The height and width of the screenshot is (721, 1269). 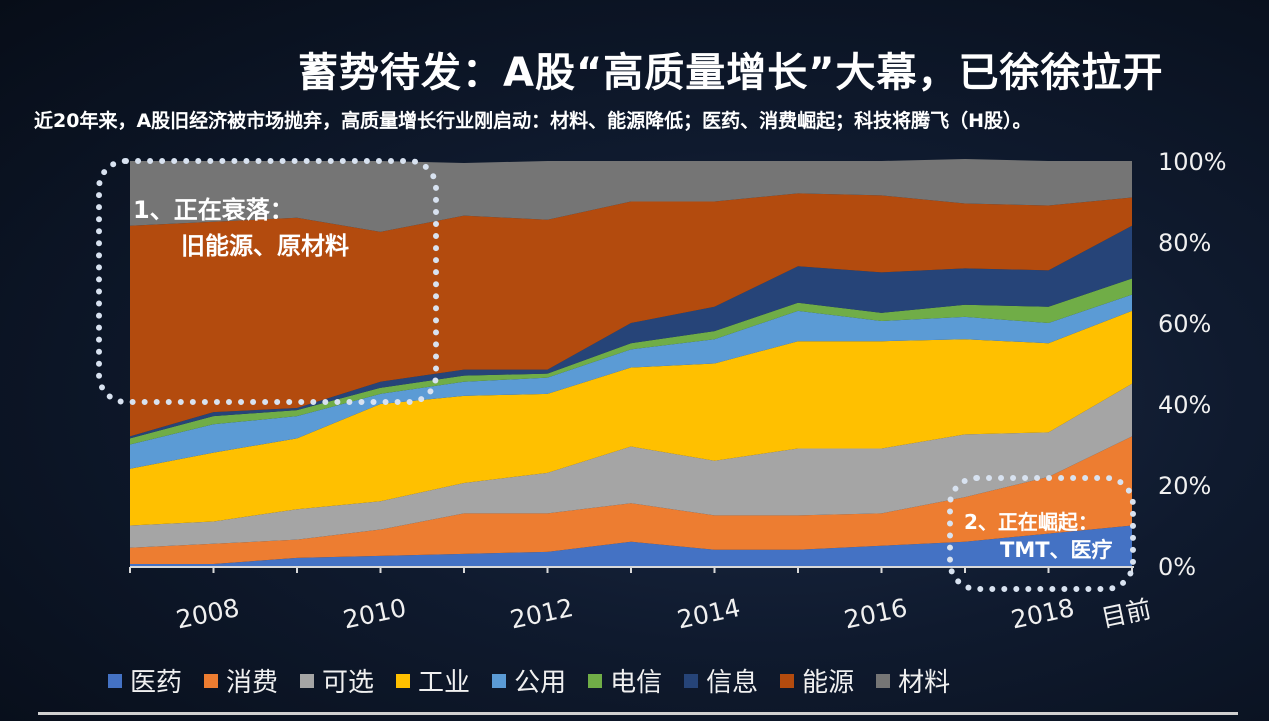 What do you see at coordinates (444, 683) in the screenshot?
I see `legend-label: 工业` at bounding box center [444, 683].